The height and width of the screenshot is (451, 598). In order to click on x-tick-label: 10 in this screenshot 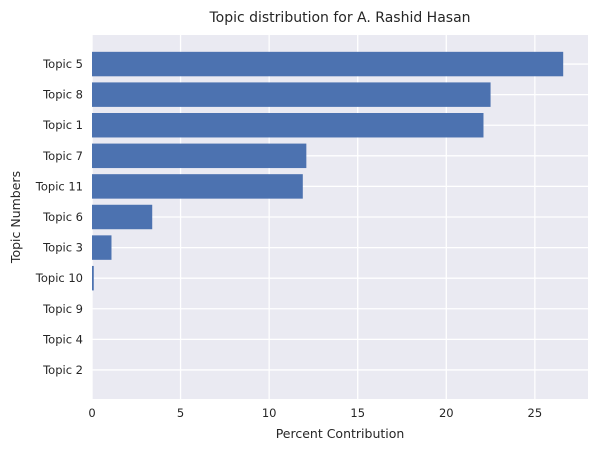, I will do `click(269, 413)`.